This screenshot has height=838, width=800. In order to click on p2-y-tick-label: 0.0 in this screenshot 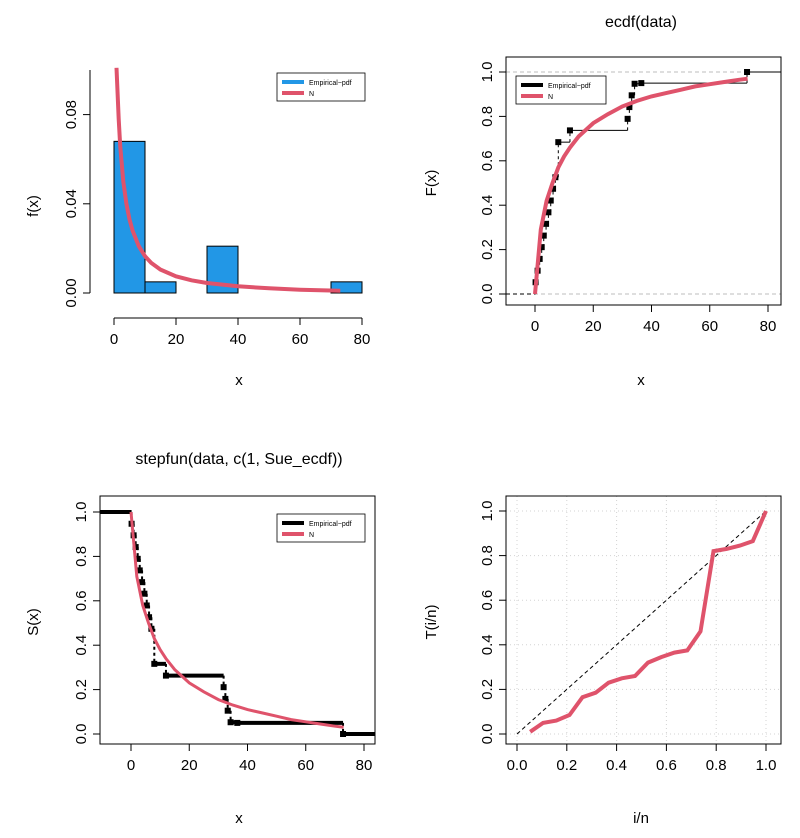, I will do `click(487, 294)`.